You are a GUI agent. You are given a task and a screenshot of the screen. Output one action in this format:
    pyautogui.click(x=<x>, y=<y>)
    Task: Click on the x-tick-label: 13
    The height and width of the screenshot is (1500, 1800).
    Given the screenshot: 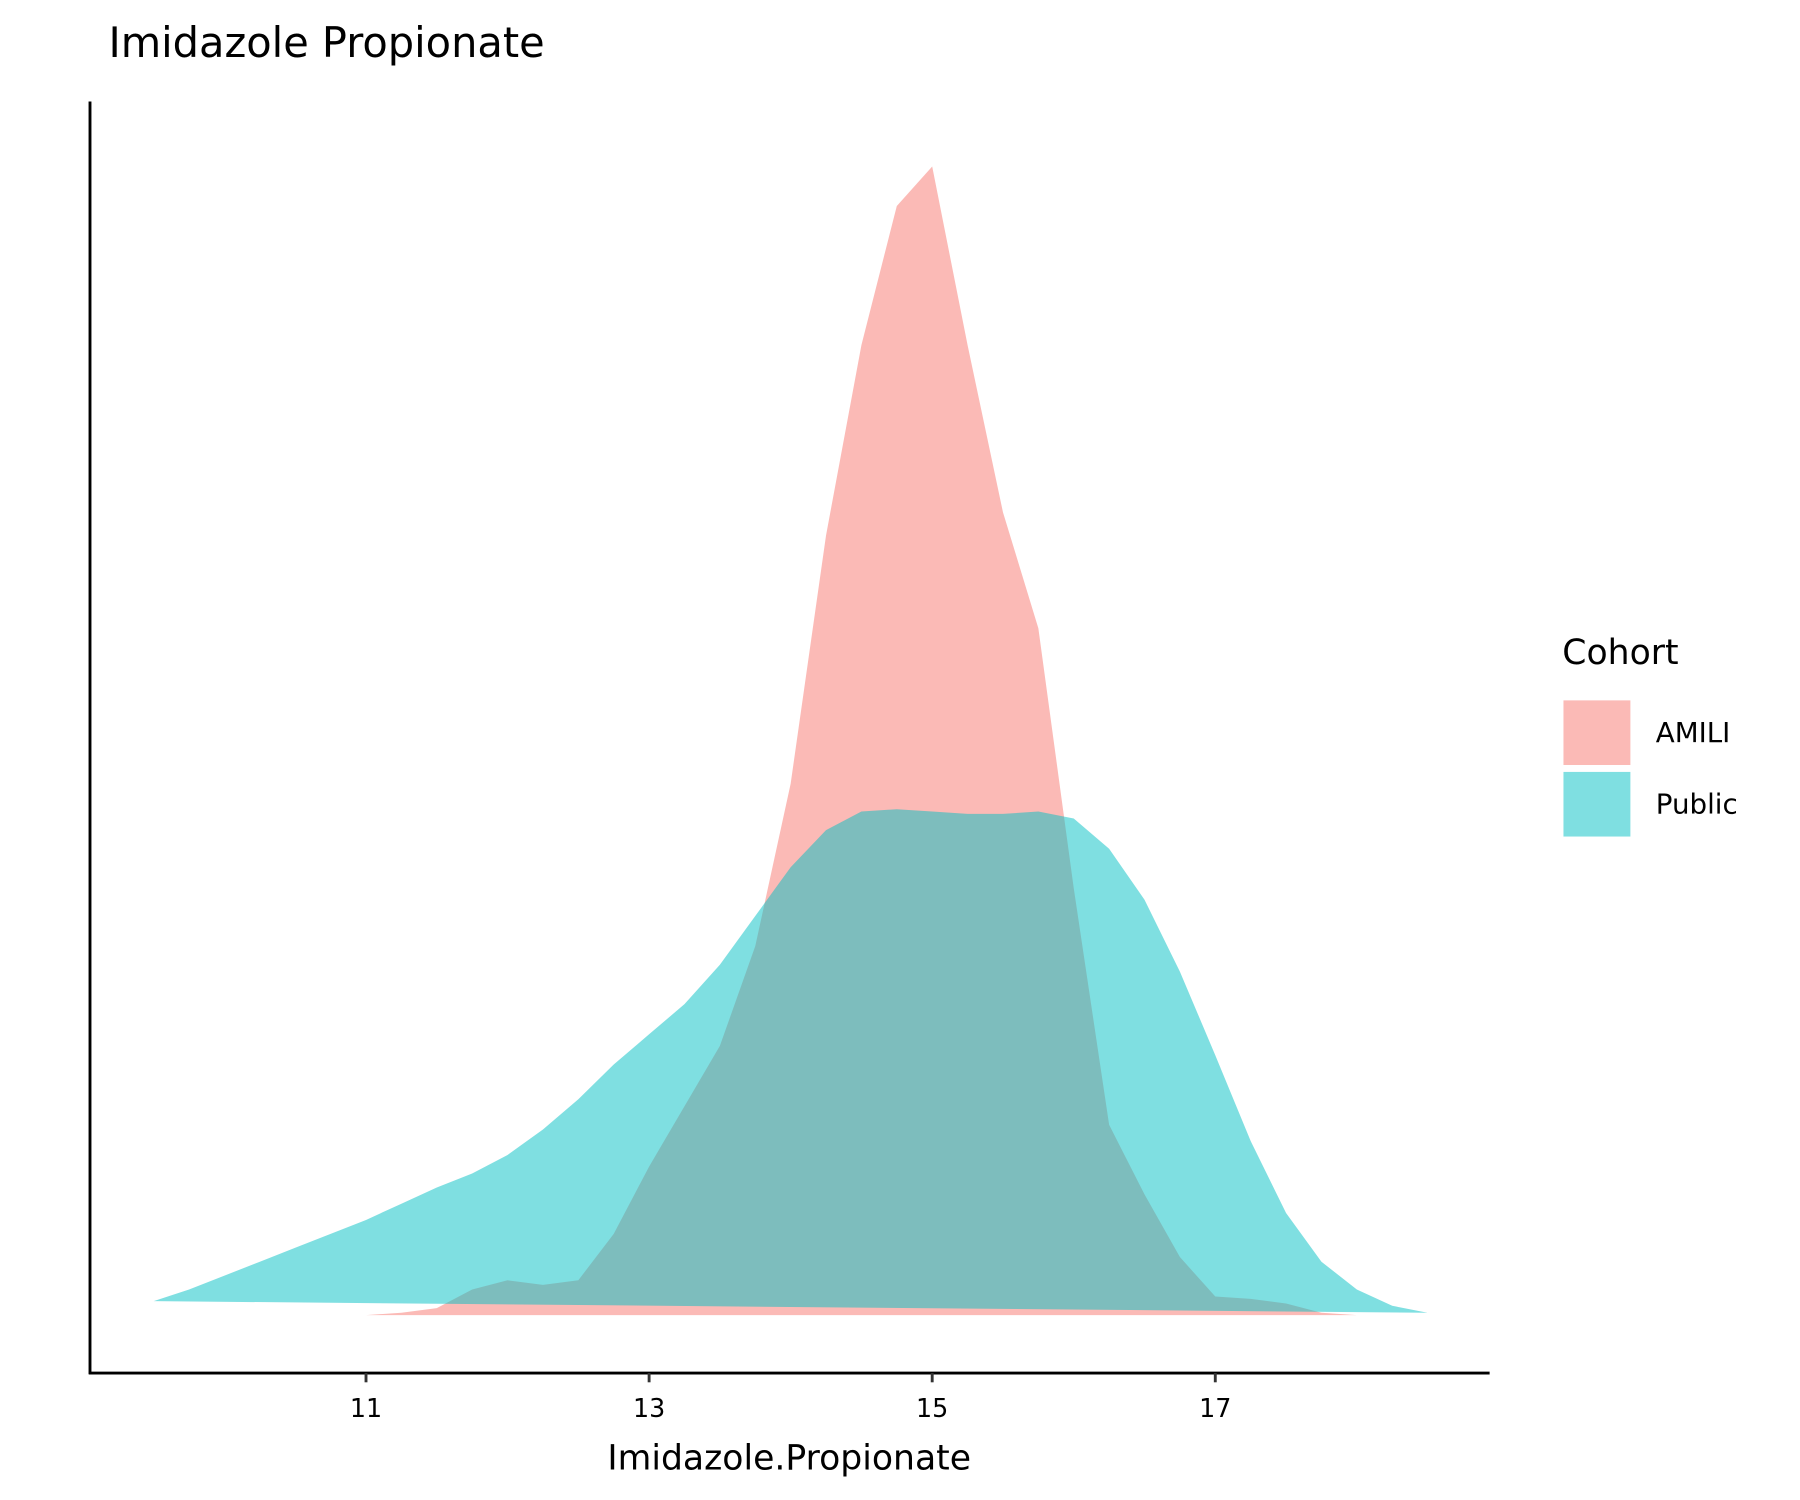 What is the action you would take?
    pyautogui.click(x=649, y=1408)
    